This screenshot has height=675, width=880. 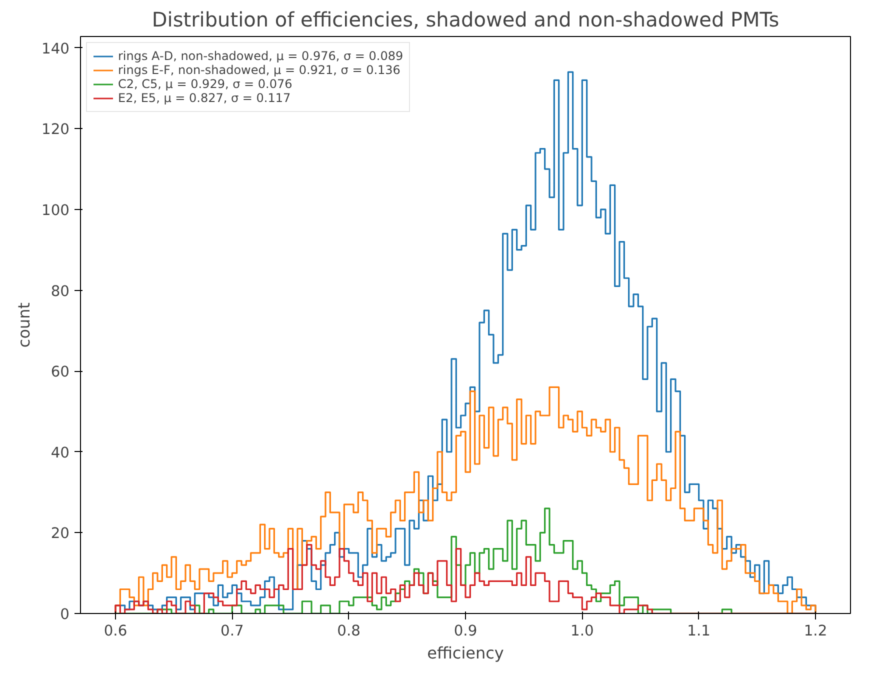 What do you see at coordinates (232, 631) in the screenshot?
I see `x-tick-label: 0.7` at bounding box center [232, 631].